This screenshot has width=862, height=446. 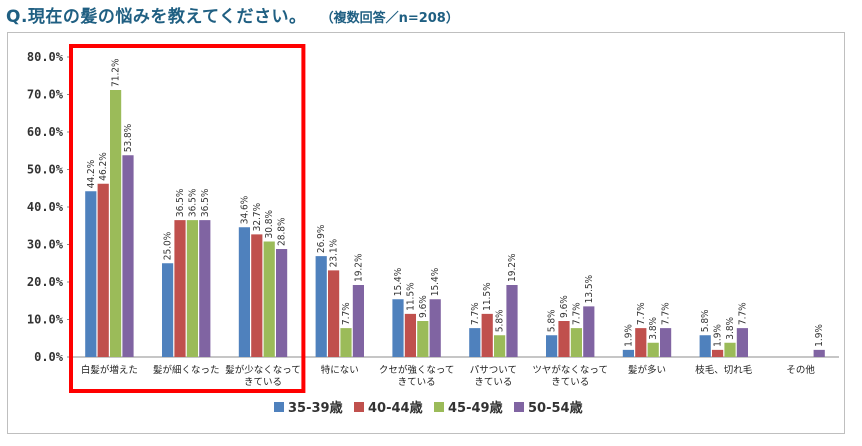 I want to click on bar-40-44歳-8, so click(x=718, y=353).